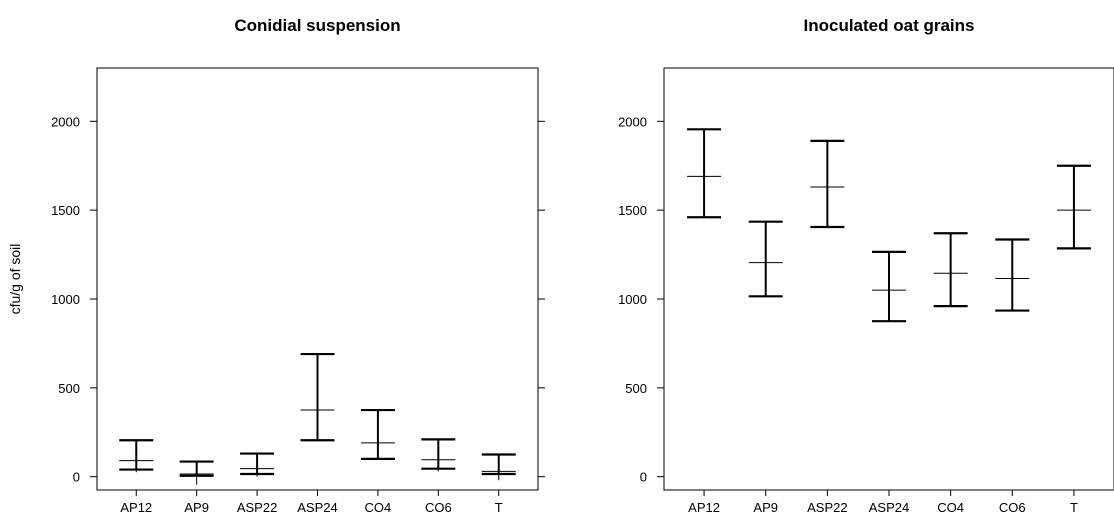 The image size is (1114, 514). I want to click on chart-title: Inoculated oat grains, so click(889, 25).